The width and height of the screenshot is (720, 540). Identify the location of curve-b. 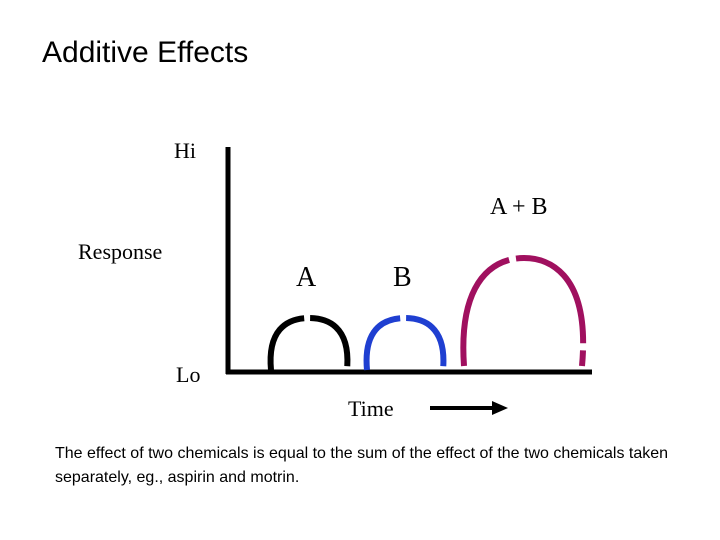
(405, 342).